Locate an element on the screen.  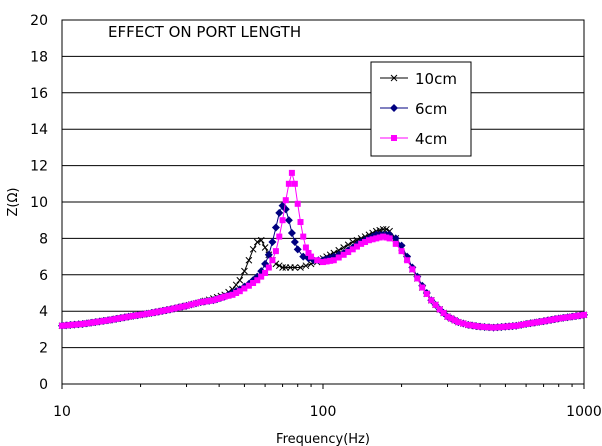
x-tick-label: 1000 is located at coordinates (584, 412).